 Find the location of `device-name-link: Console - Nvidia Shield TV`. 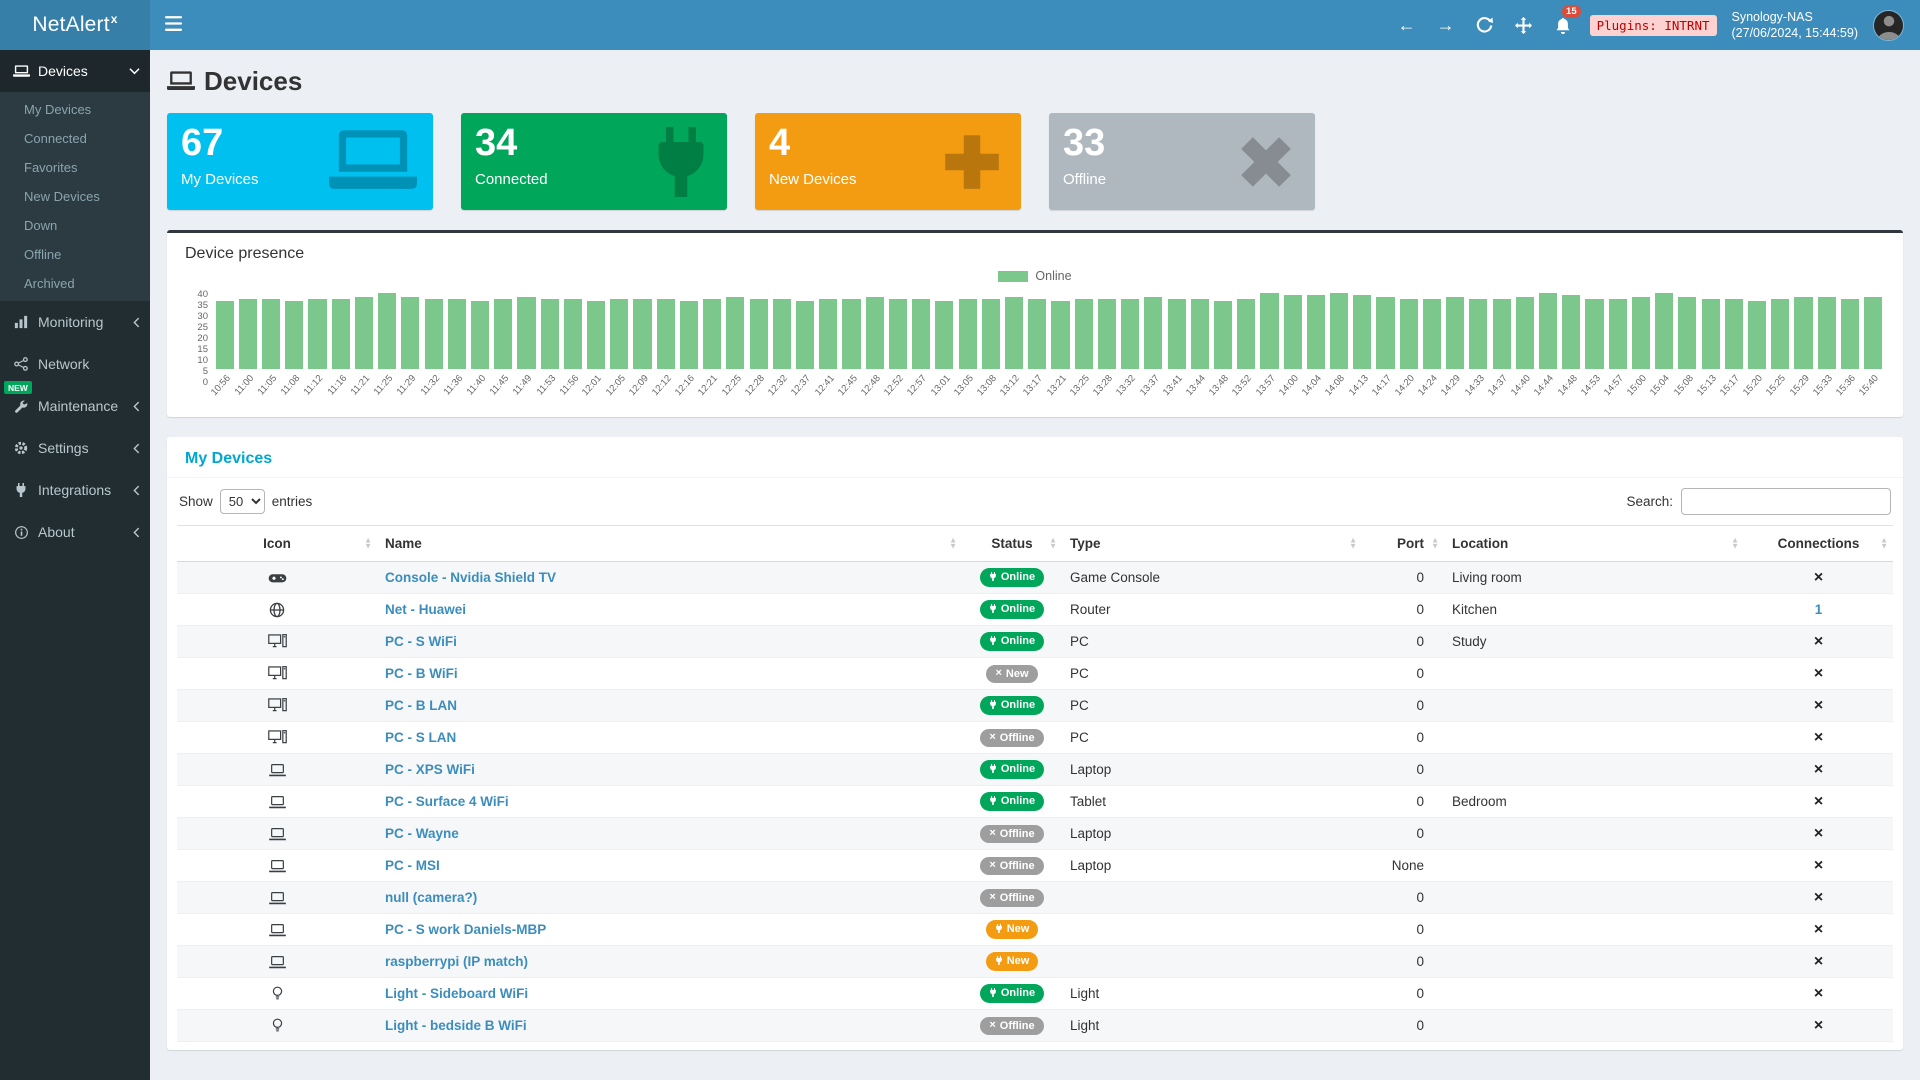

device-name-link: Console - Nvidia Shield TV is located at coordinates (471, 577).